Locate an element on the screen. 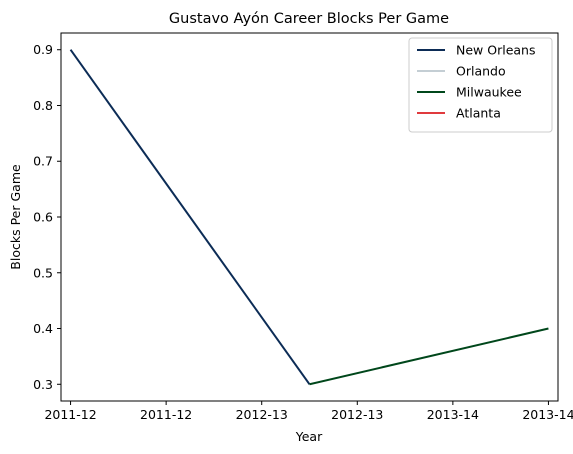 Image resolution: width=573 pixels, height=454 pixels. y-axis: 0.3 0.4 0.5 0.6 0.7 0.8 0.9 is located at coordinates (47, 217).